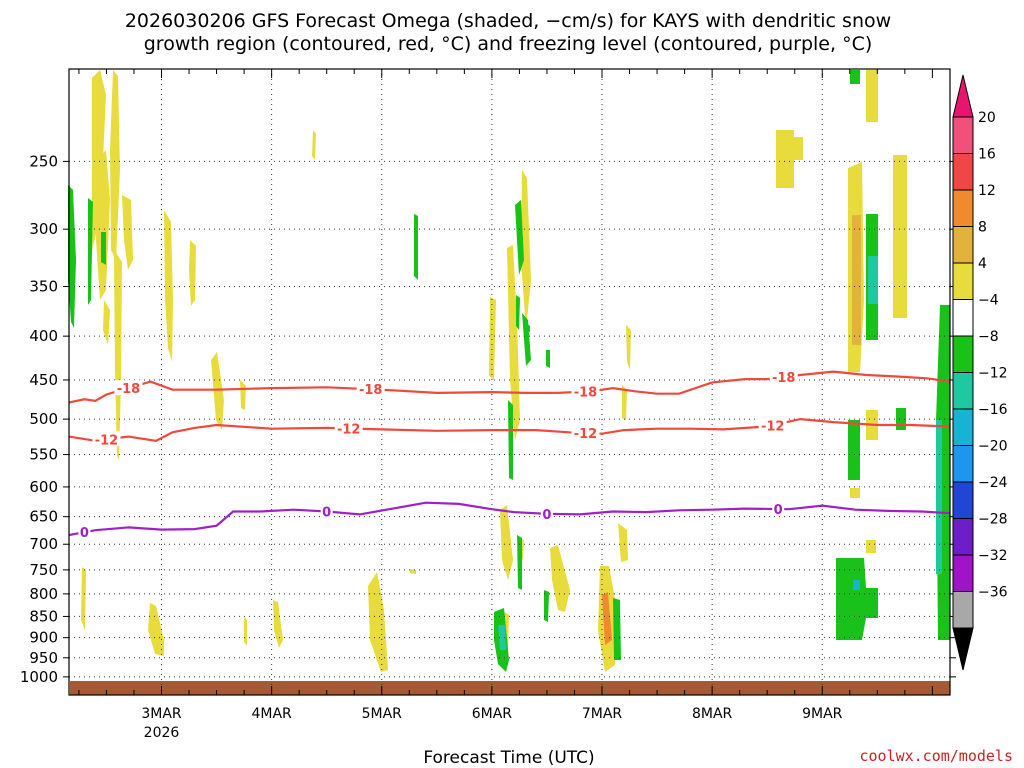 Image resolution: width=1024 pixels, height=768 pixels. Describe the element at coordinates (162, 733) in the screenshot. I see `x-tick-year-label: 2026` at that location.